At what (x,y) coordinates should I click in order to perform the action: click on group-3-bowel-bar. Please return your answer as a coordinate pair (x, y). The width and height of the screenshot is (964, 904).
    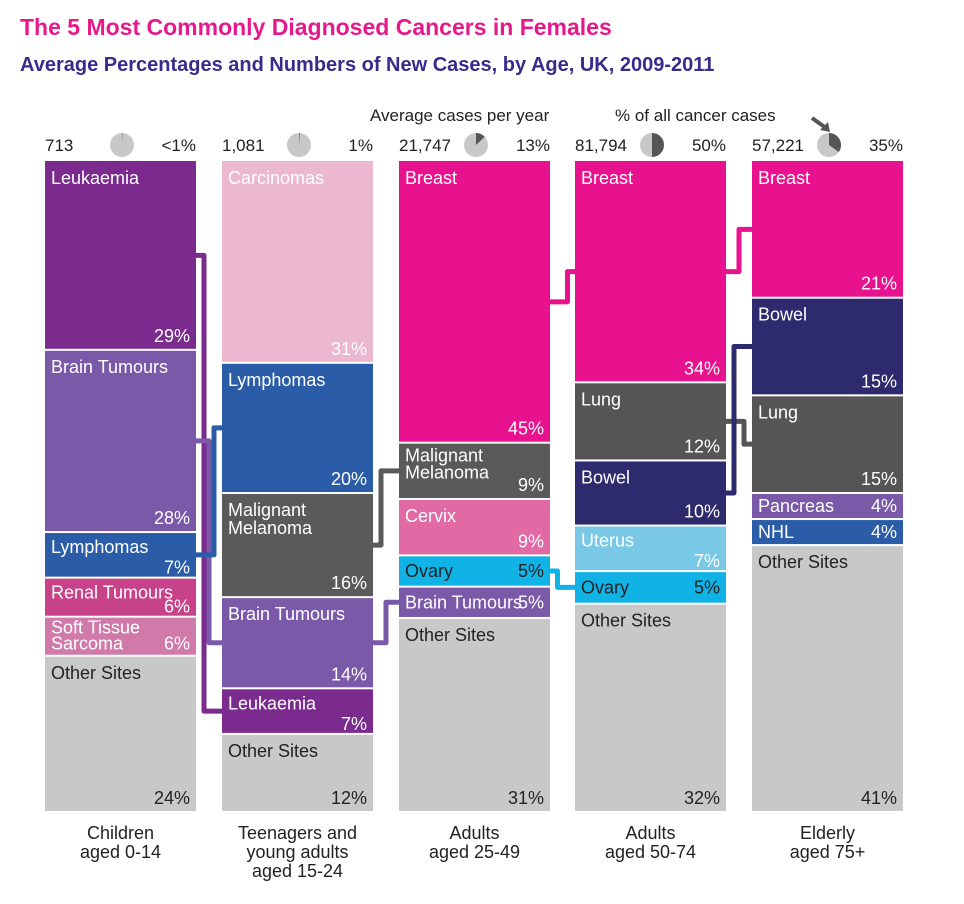
    Looking at the image, I should click on (650, 493).